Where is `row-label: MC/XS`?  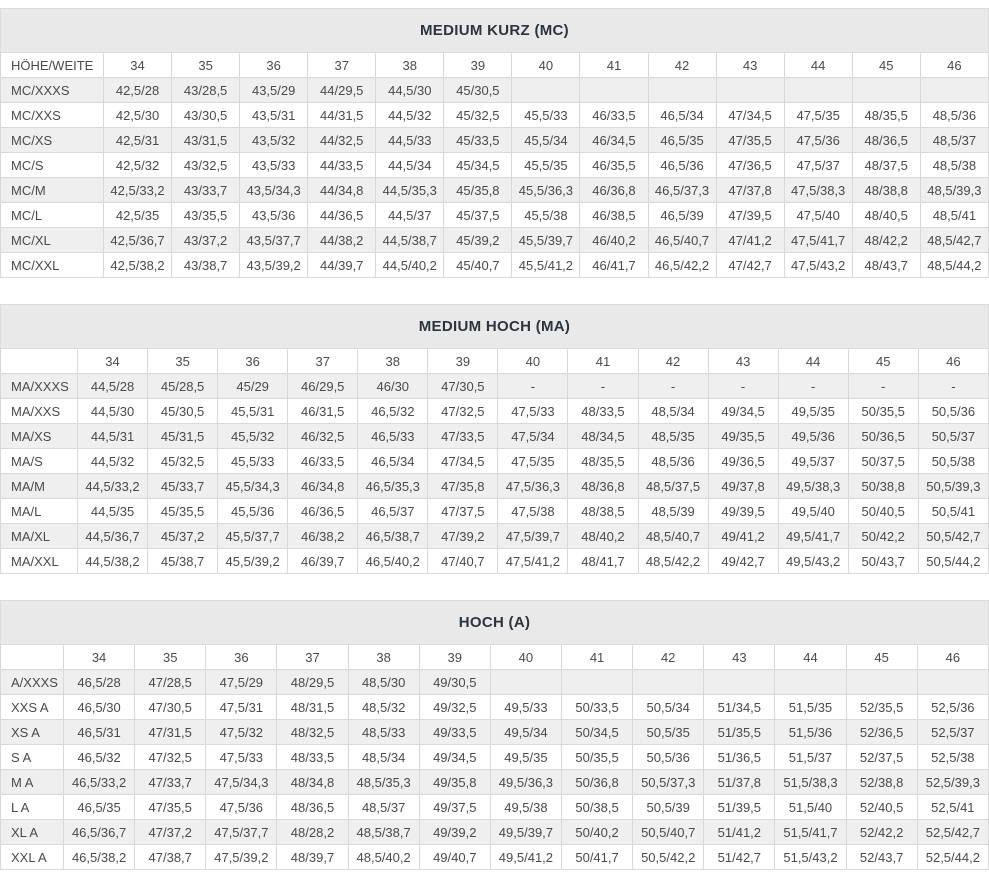 row-label: MC/XS is located at coordinates (52, 140).